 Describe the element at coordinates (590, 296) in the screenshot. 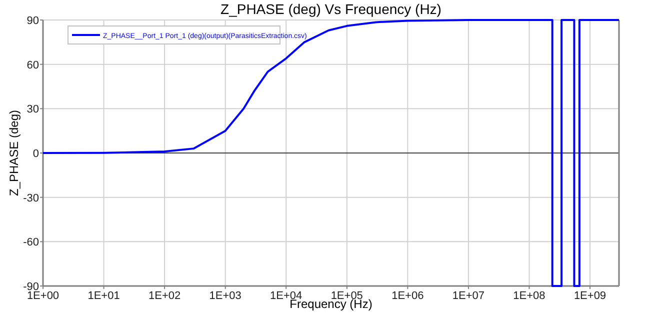

I see `x-tick-label: 1E+09` at that location.